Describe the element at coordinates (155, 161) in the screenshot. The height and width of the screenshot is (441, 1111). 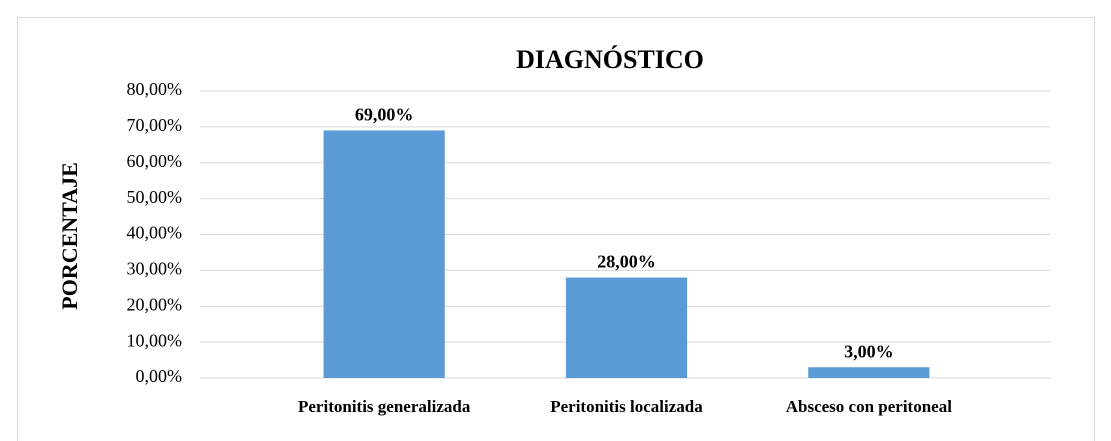
I see `y-tick-label: 60,00%` at that location.